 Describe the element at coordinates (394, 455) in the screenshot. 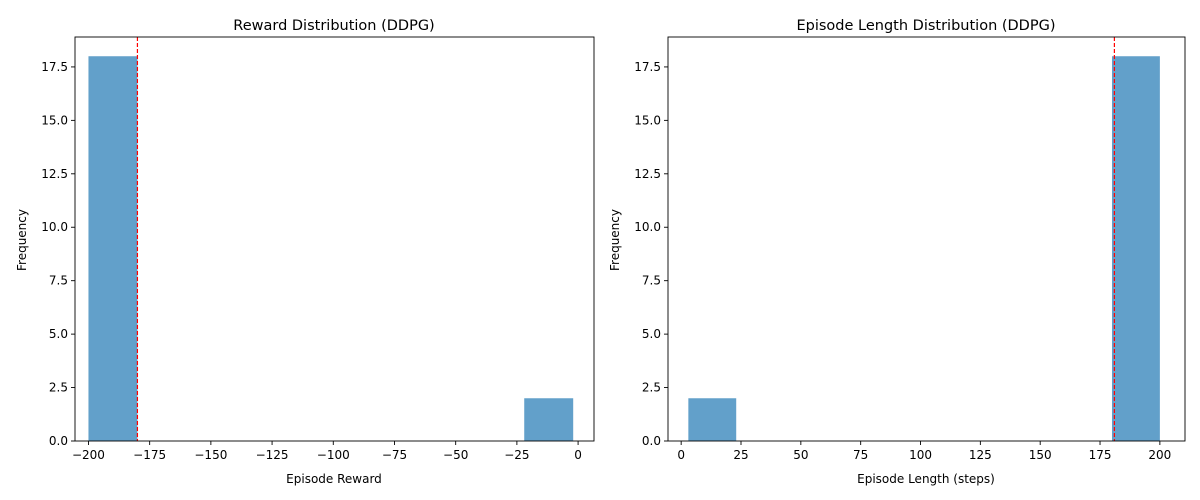

I see `x-tick-label: −75` at that location.